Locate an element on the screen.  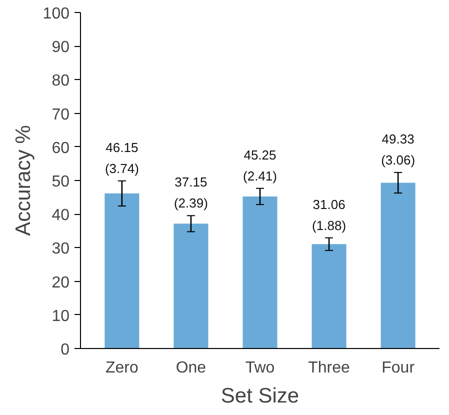
data-label: 49.33 (3.06) is located at coordinates (398, 149).